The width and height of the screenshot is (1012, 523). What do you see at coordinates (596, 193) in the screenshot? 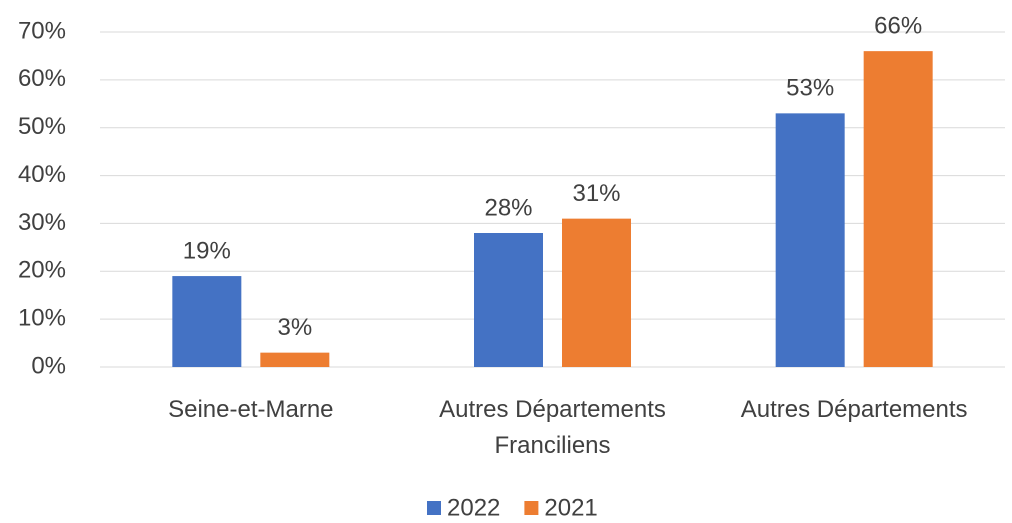
I see `data-label: 31%` at bounding box center [596, 193].